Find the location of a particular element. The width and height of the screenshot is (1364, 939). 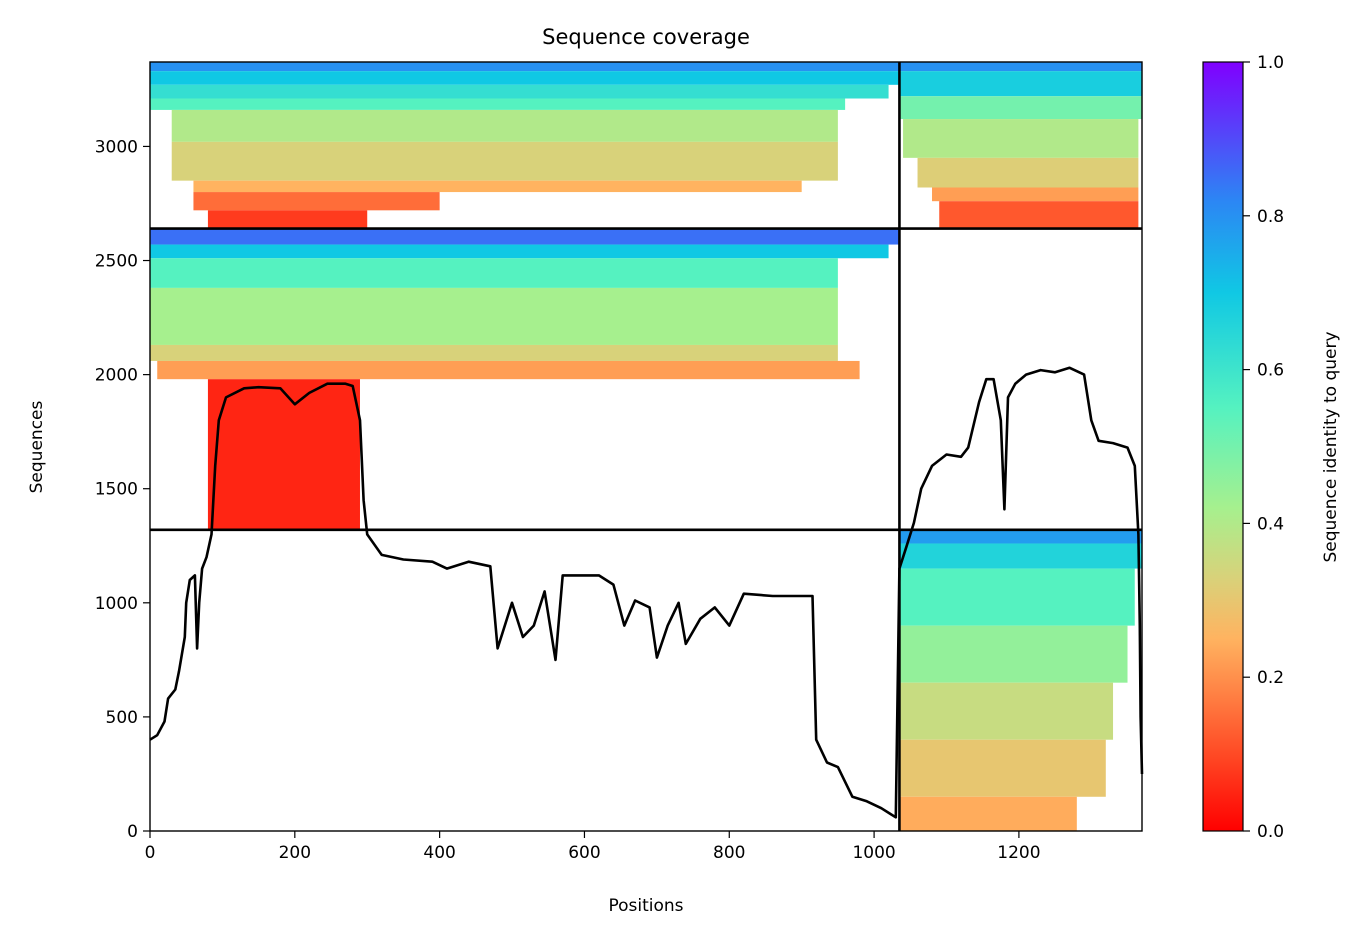

x-tick-label: 400 is located at coordinates (439, 853).